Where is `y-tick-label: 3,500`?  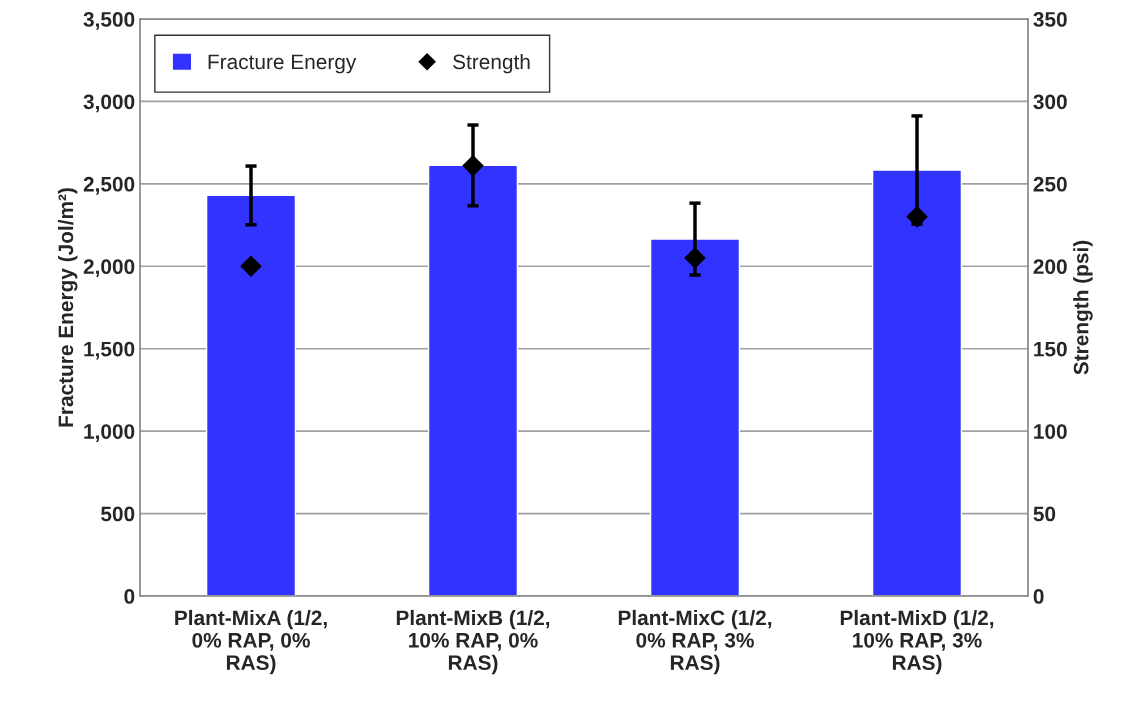 y-tick-label: 3,500 is located at coordinates (109, 21).